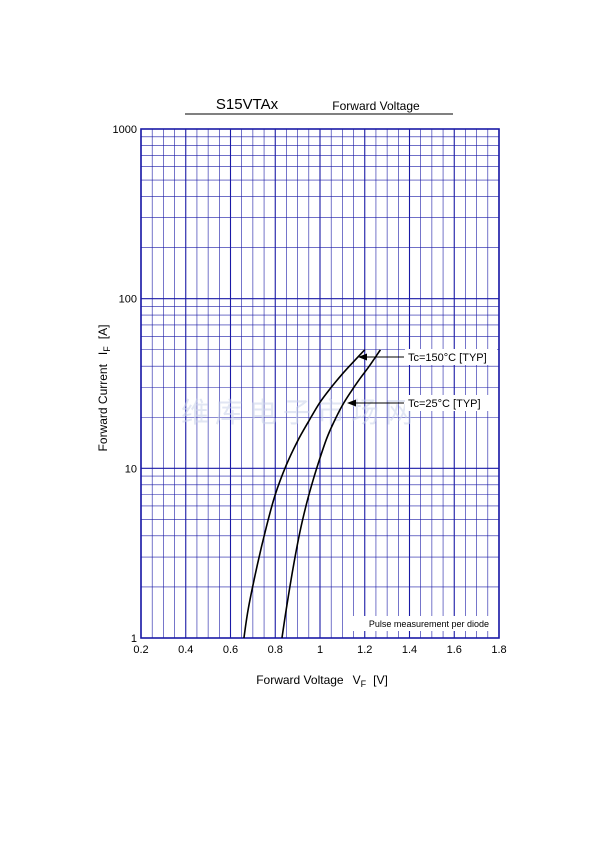  Describe the element at coordinates (376, 106) in the screenshot. I see `chart-subtitle: Forward Voltage` at that location.